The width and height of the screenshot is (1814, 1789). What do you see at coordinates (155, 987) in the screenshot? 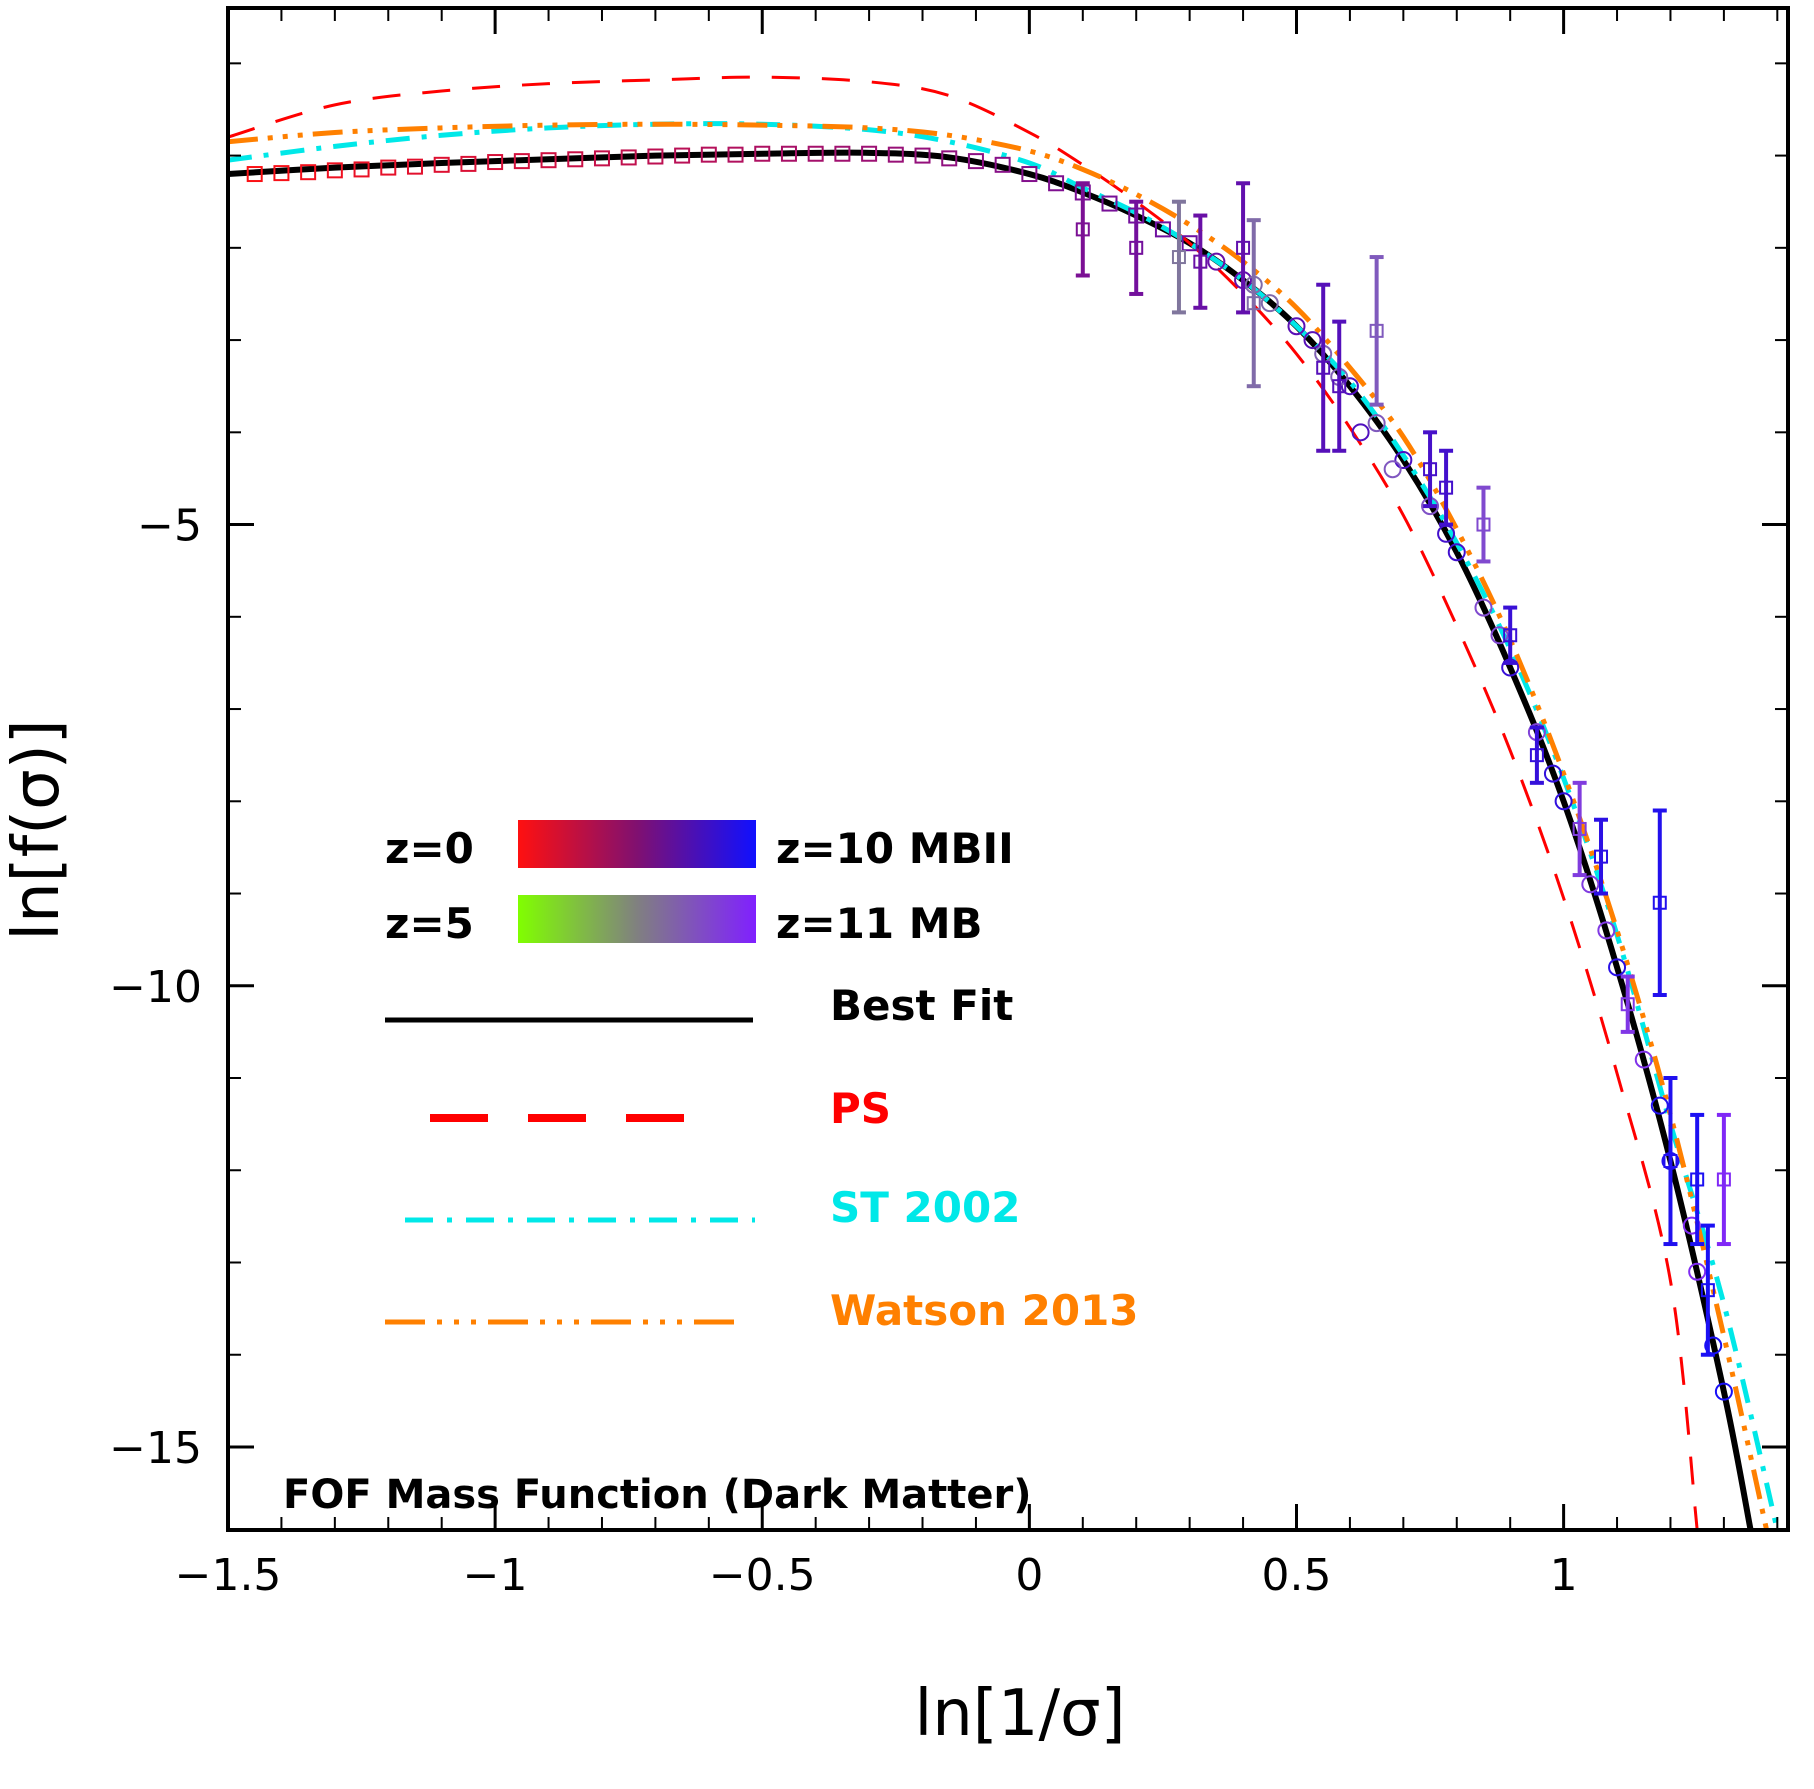
I see `y-tick-label: −10` at bounding box center [155, 987].